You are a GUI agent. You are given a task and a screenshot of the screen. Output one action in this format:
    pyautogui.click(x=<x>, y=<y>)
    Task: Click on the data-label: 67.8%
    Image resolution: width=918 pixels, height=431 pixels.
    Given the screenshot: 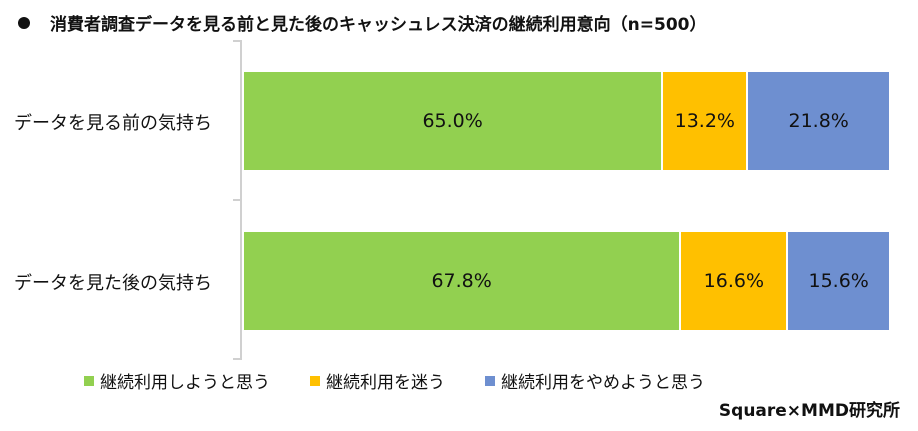 What is the action you would take?
    pyautogui.click(x=461, y=281)
    